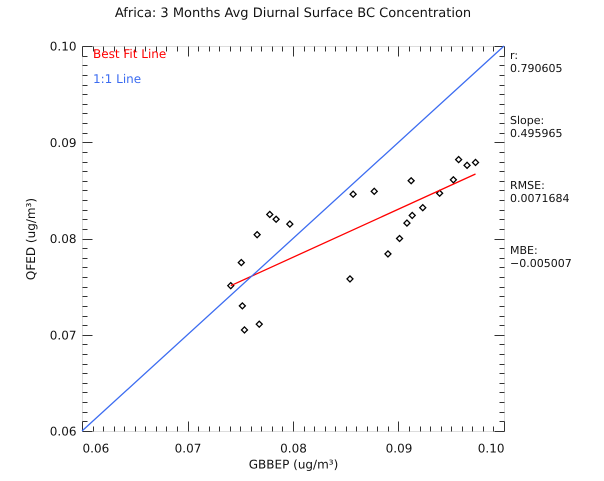 The height and width of the screenshot is (481, 604). I want to click on x-axis-title: GBBEP (ug/m³), so click(293, 465).